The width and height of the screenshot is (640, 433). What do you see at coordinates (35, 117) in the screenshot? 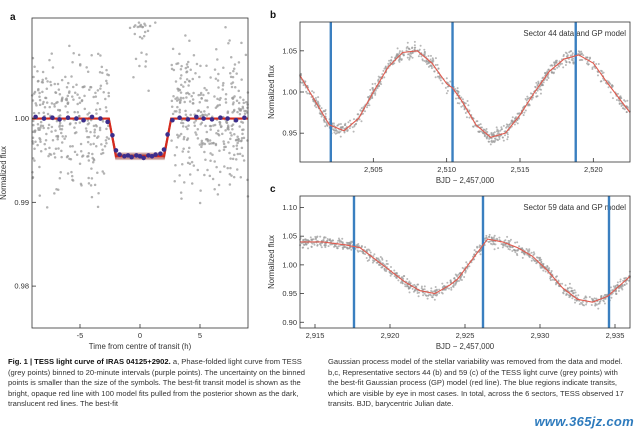
I see `binned-data-point` at bounding box center [35, 117].